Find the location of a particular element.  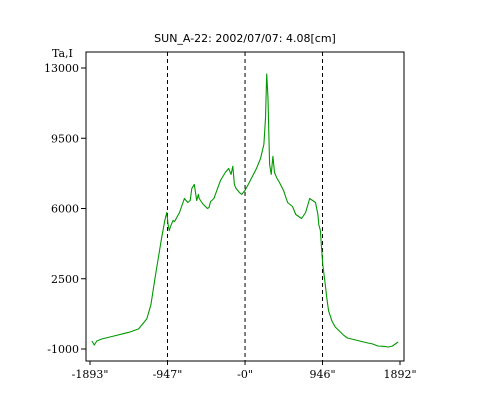

y-tick-label-4: 13000 is located at coordinates (61, 68).